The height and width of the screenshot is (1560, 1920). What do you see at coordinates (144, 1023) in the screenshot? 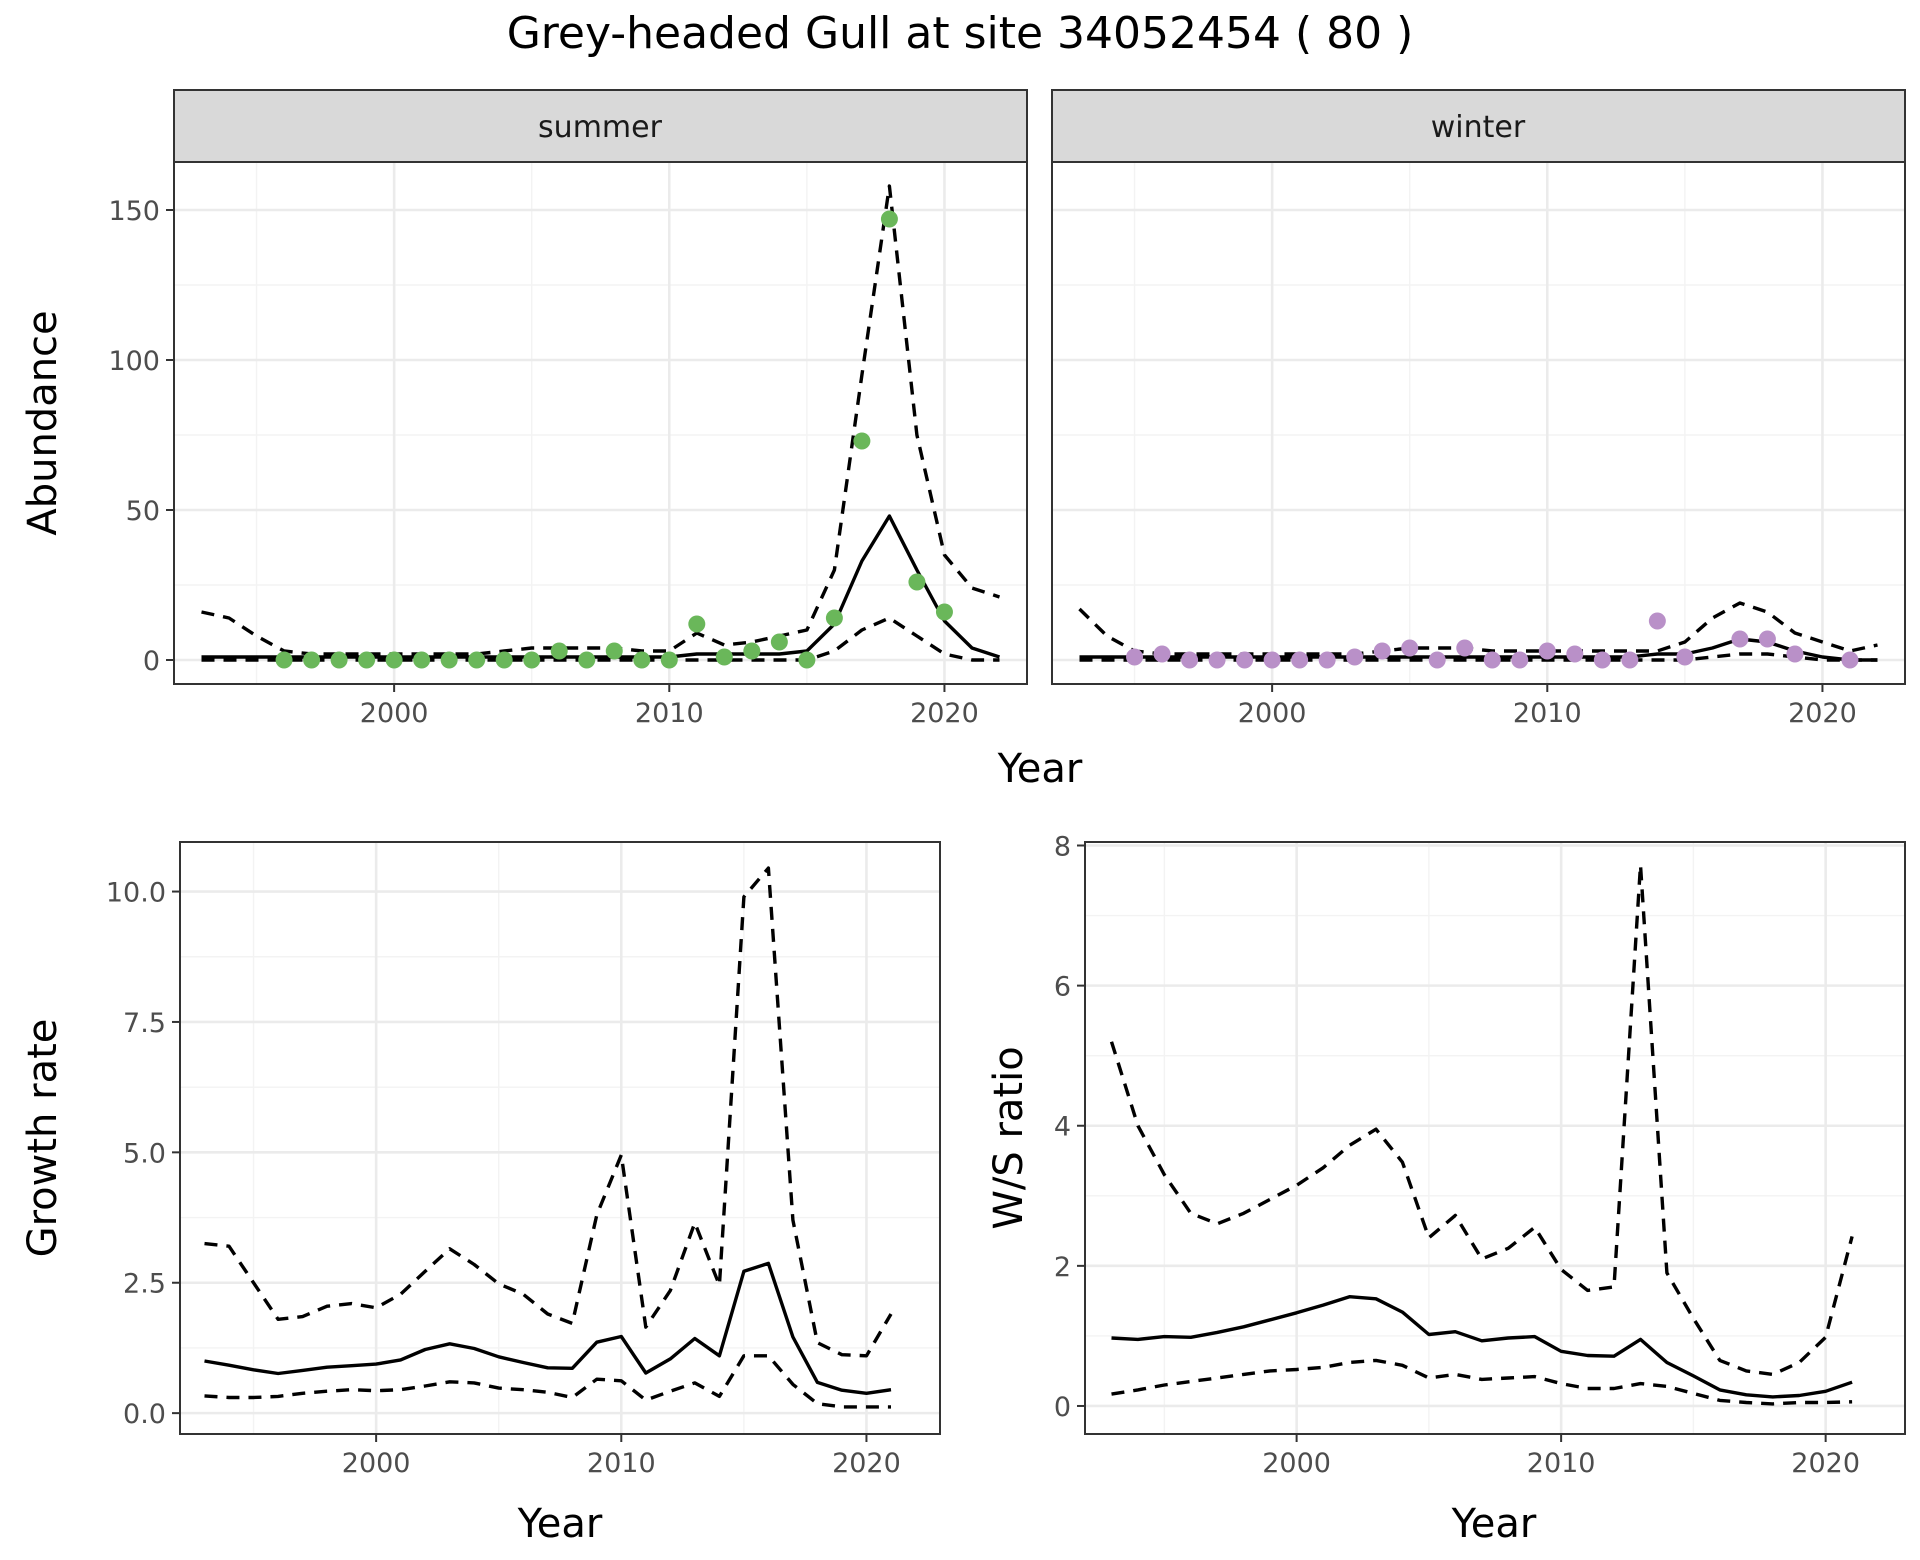
I see `y-tick-label: 7.5` at bounding box center [144, 1023].